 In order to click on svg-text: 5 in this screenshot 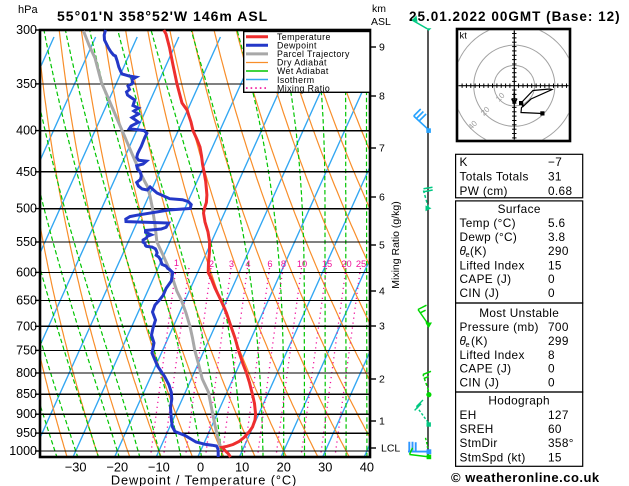, I will do `click(382, 246)`.